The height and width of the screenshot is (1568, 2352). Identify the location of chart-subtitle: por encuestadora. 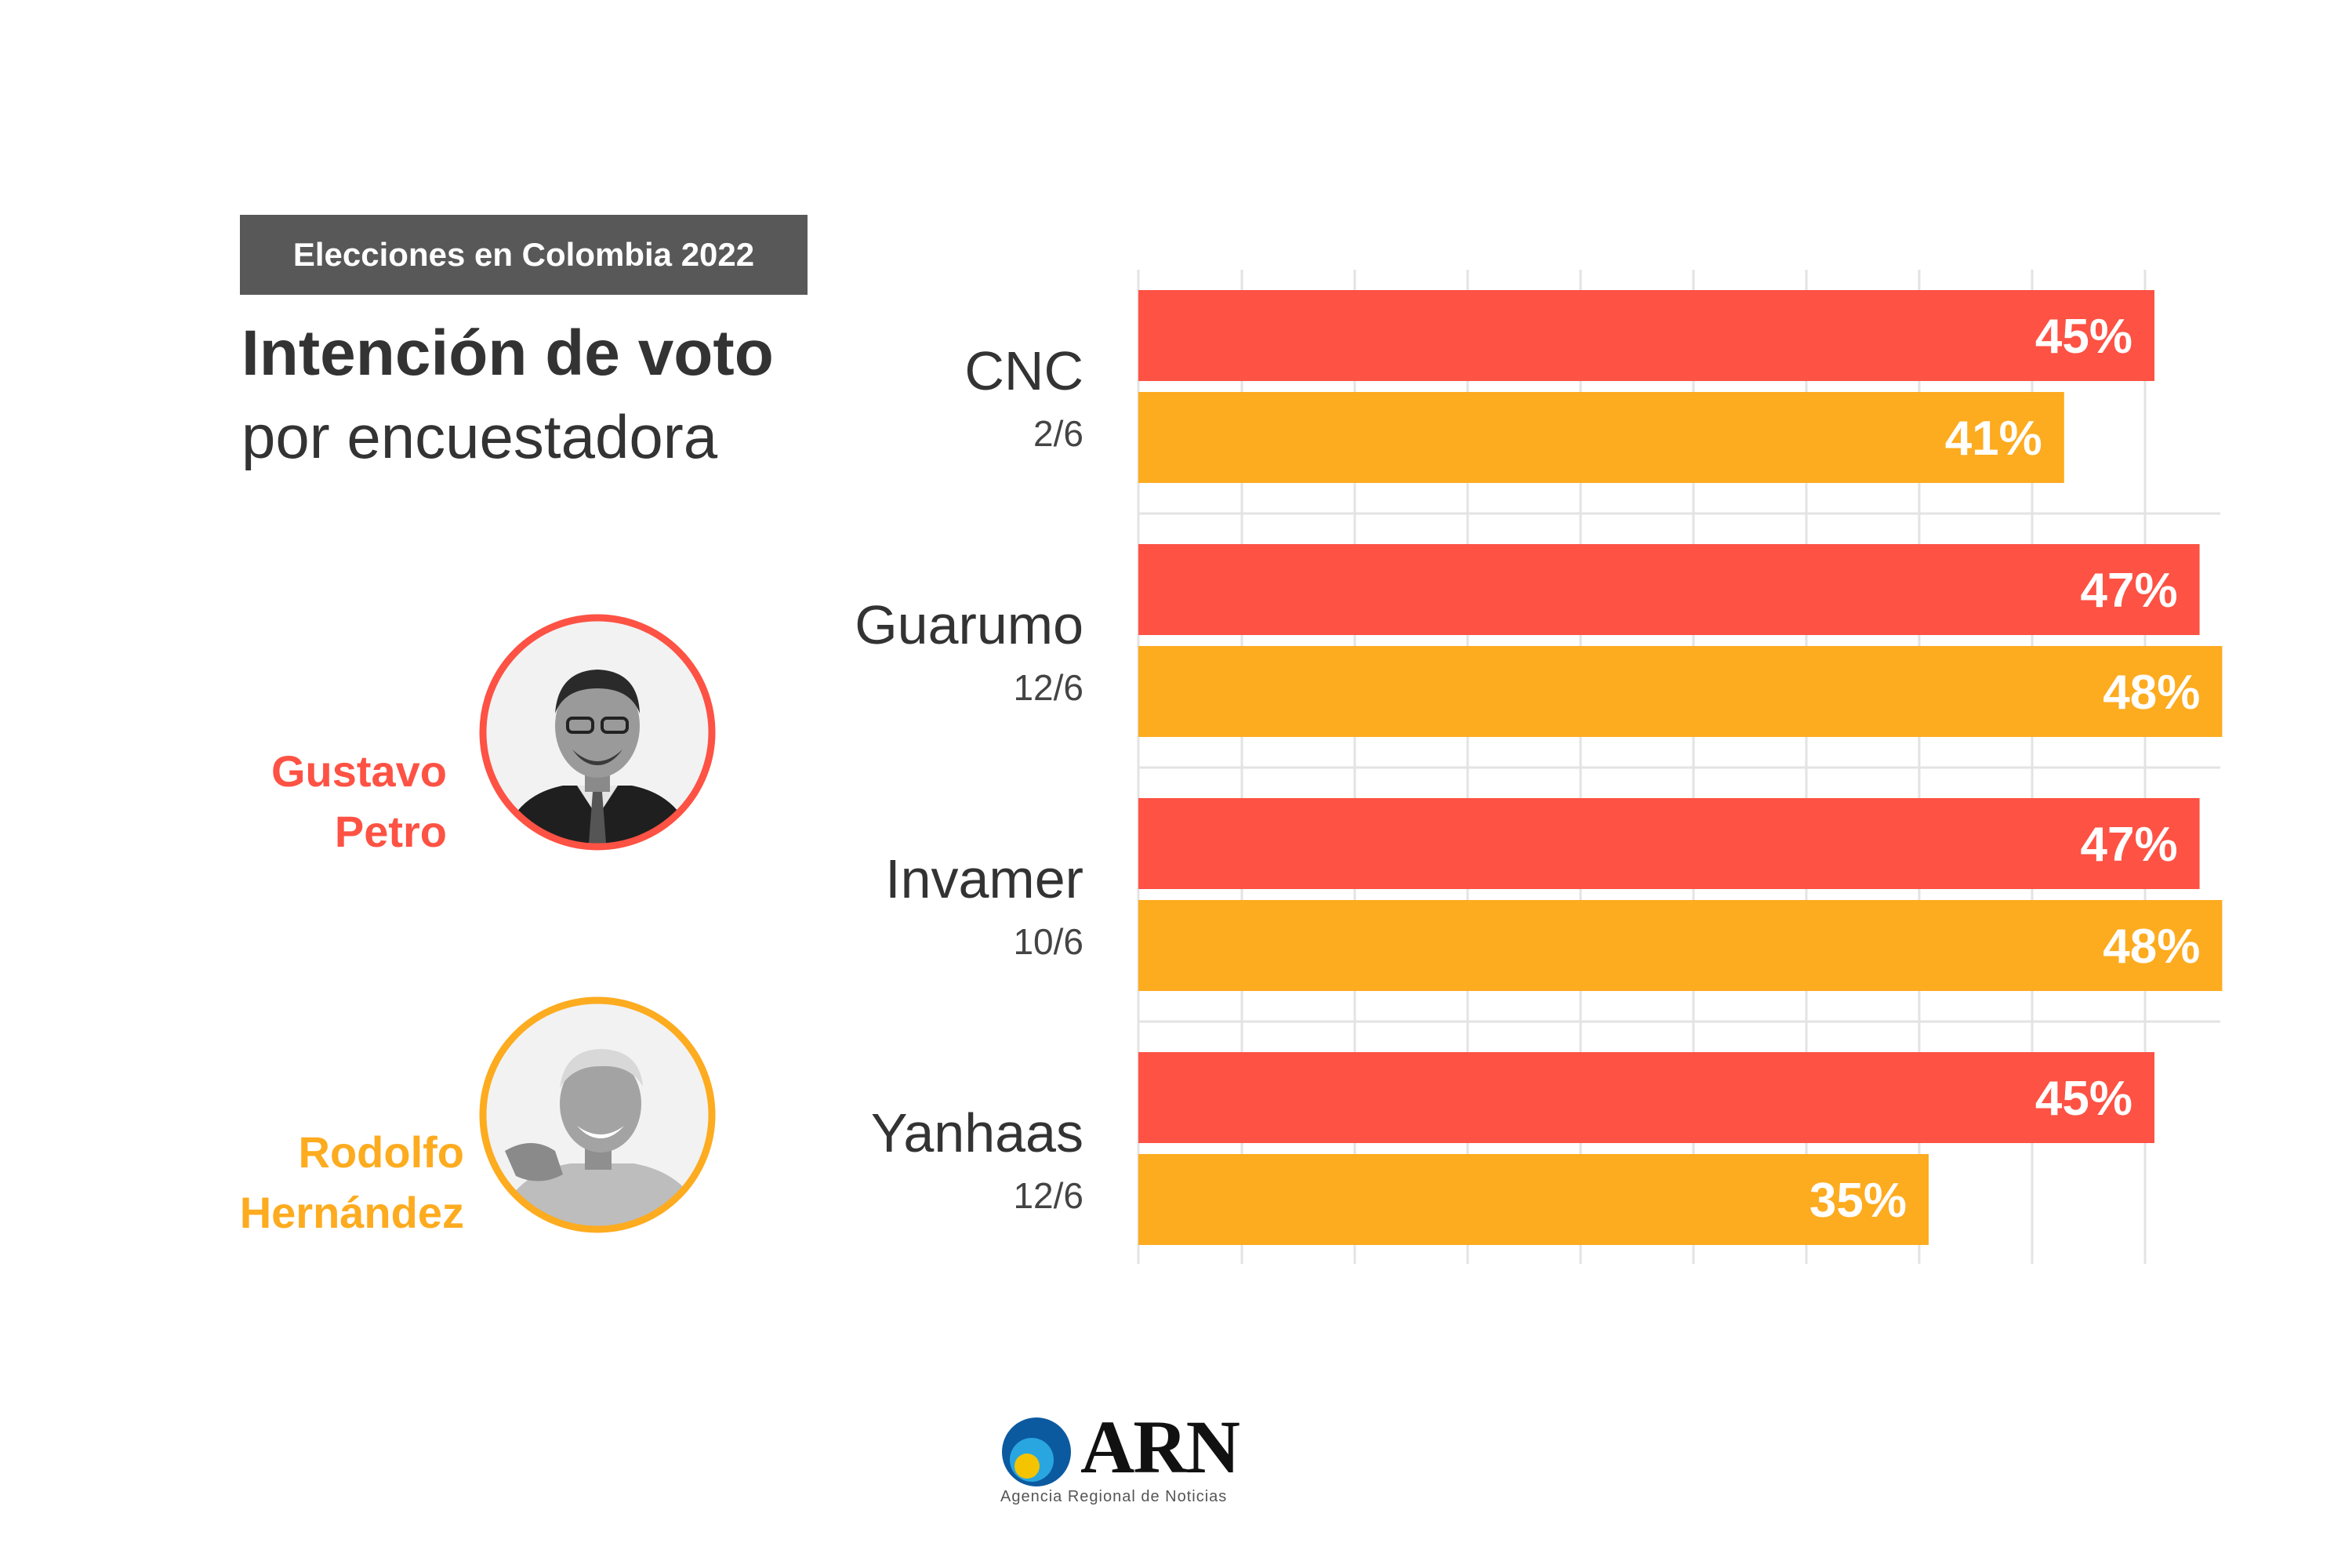
(480, 436).